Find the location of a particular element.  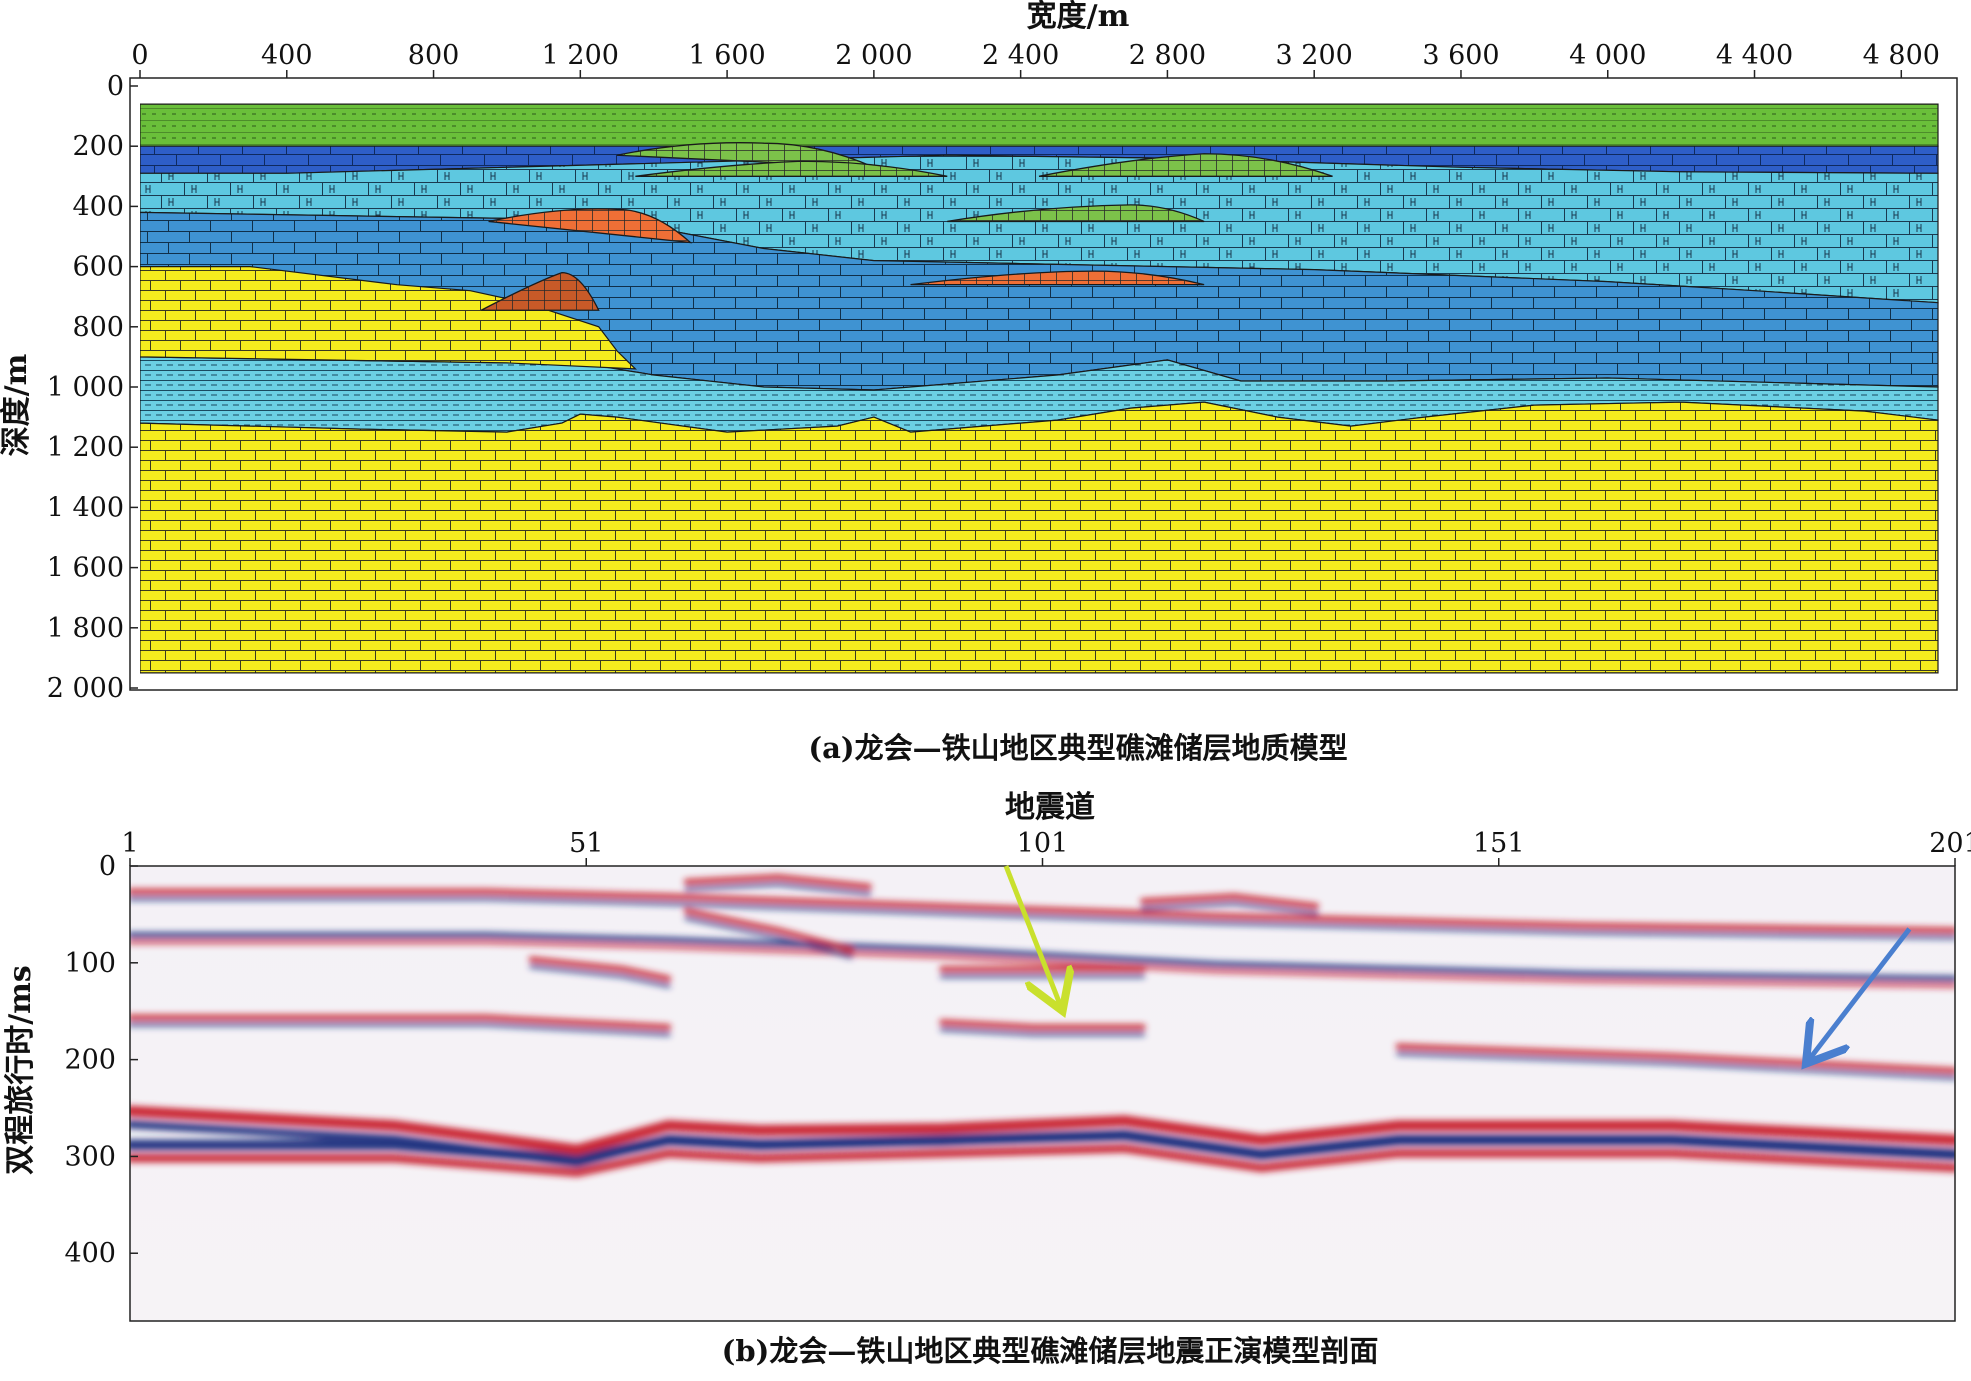

y-tick-label: 100 is located at coordinates (90, 963).